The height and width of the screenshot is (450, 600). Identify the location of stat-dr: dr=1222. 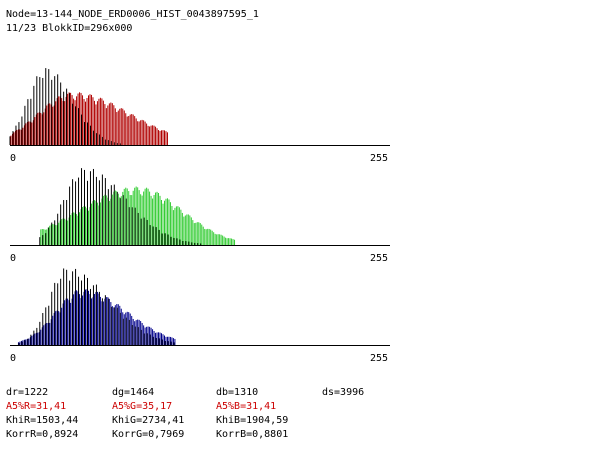
(27, 392).